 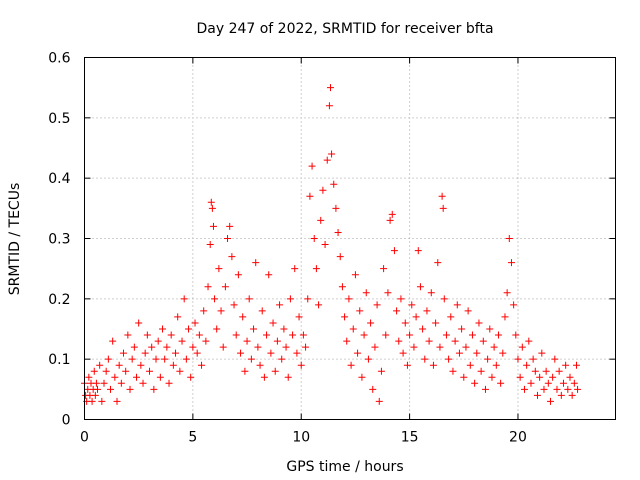 I want to click on x-tick-label: 0, so click(x=84, y=438).